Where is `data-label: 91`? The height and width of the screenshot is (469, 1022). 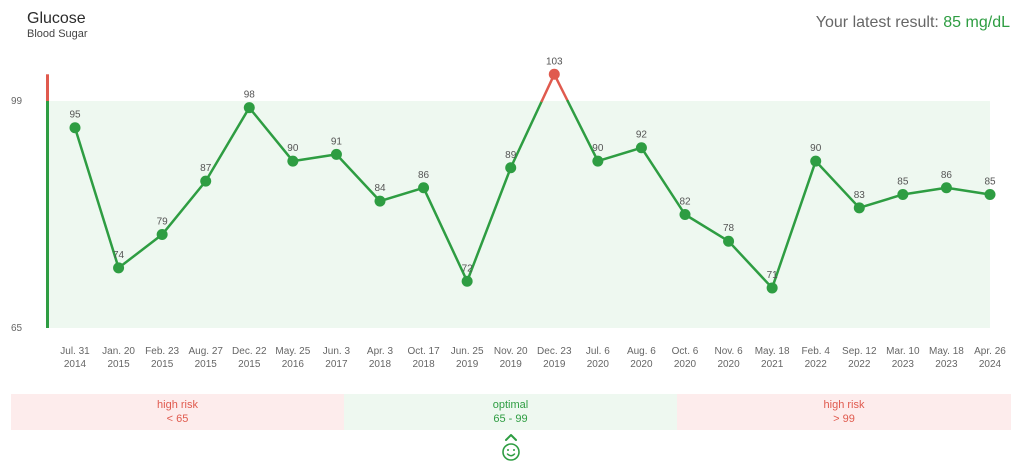 data-label: 91 is located at coordinates (337, 141).